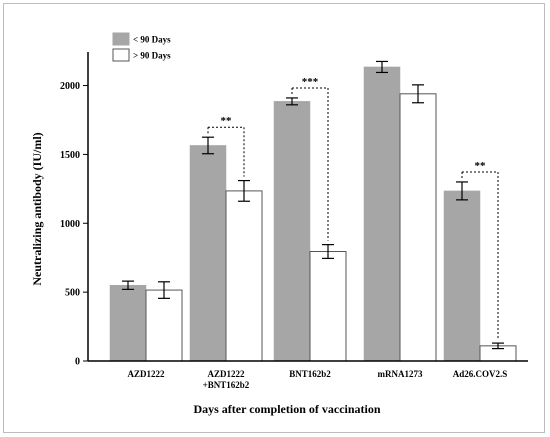 This screenshot has height=437, width=550. I want to click on legend: < 90 Days > 90 Days, so click(141, 47).